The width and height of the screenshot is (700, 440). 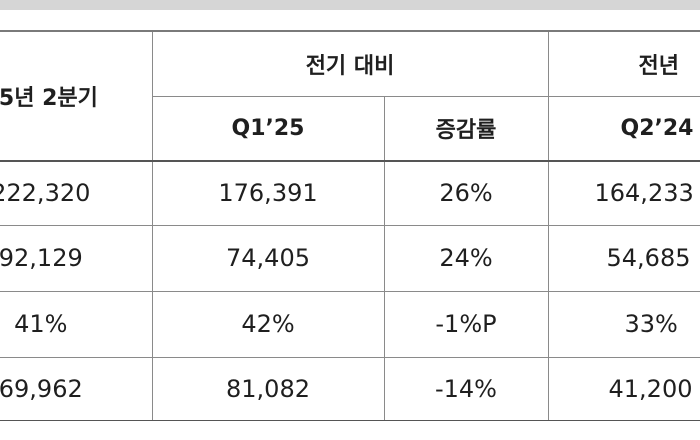 I want to click on cell-current: 69,962, so click(x=76, y=389).